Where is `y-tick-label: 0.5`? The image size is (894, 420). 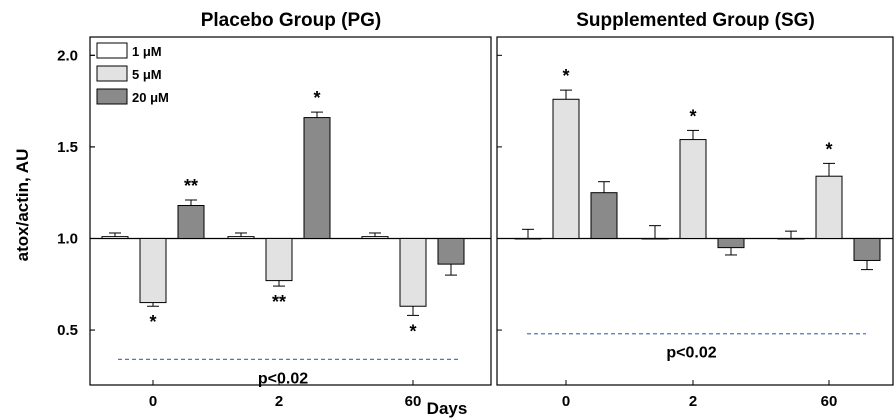 y-tick-label: 0.5 is located at coordinates (67, 330).